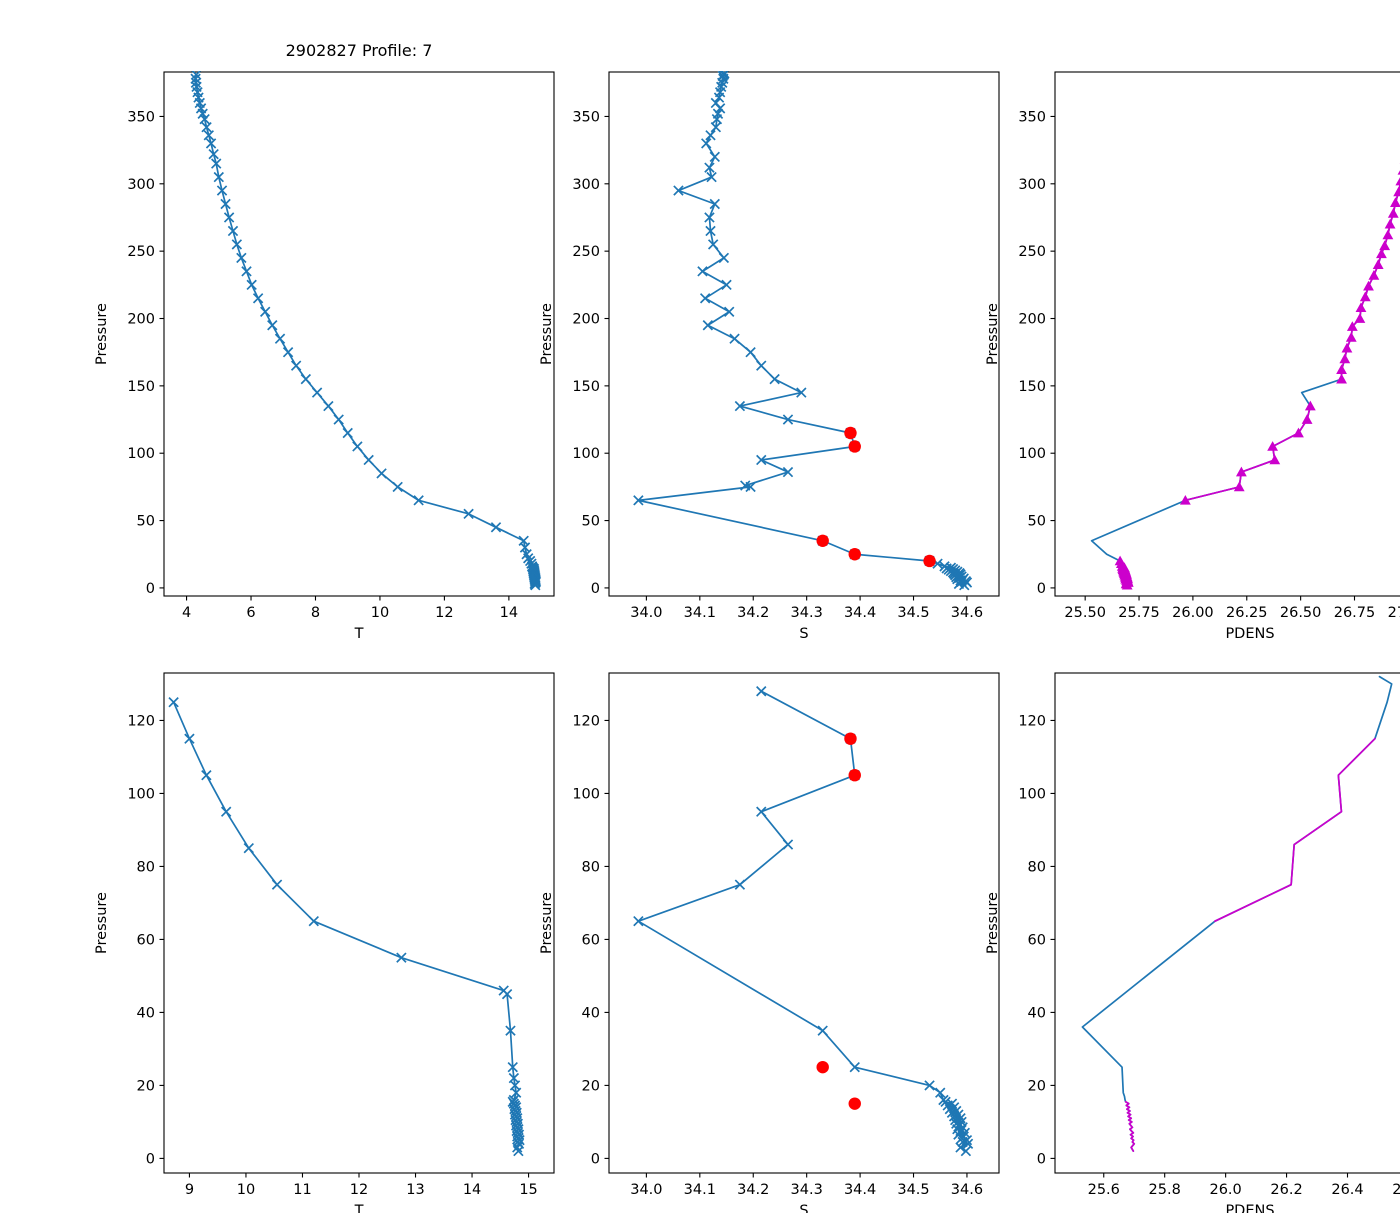  Describe the element at coordinates (1193, 613) in the screenshot. I see `x-tick-label: 26.00` at that location.